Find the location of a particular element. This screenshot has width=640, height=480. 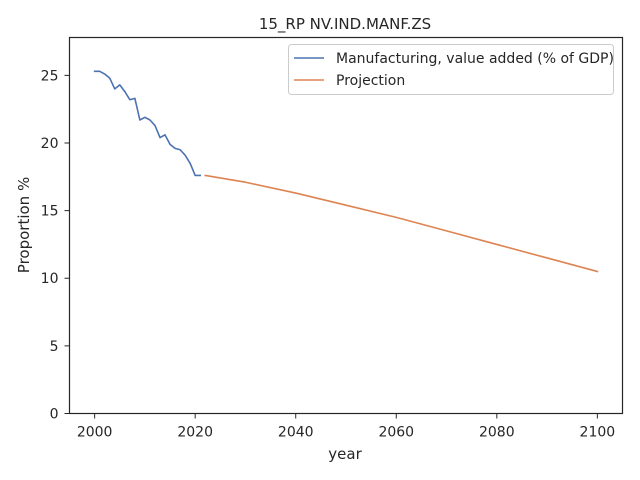

x-axis: 2000 2020 2040 2060 2080 2100 is located at coordinates (346, 427).